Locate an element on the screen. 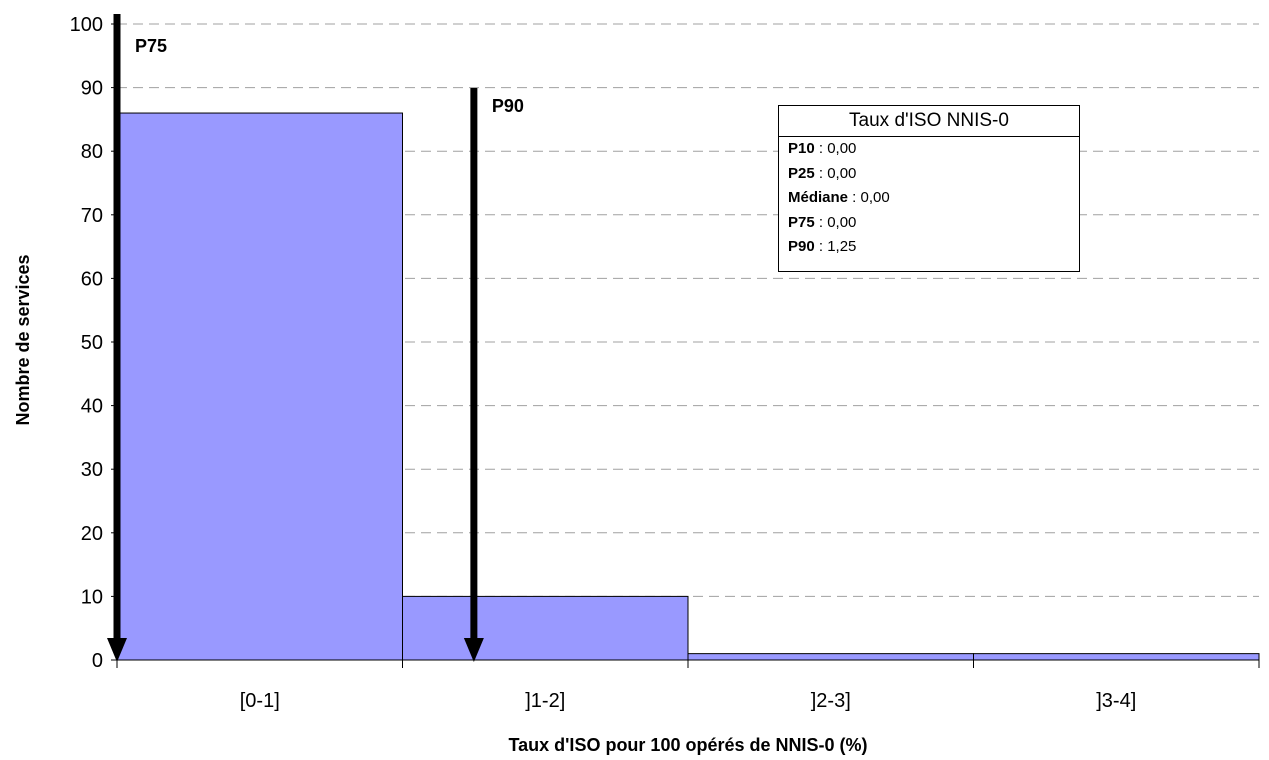 This screenshot has width=1269, height=760. stats-row-key: P75 is located at coordinates (801, 222).